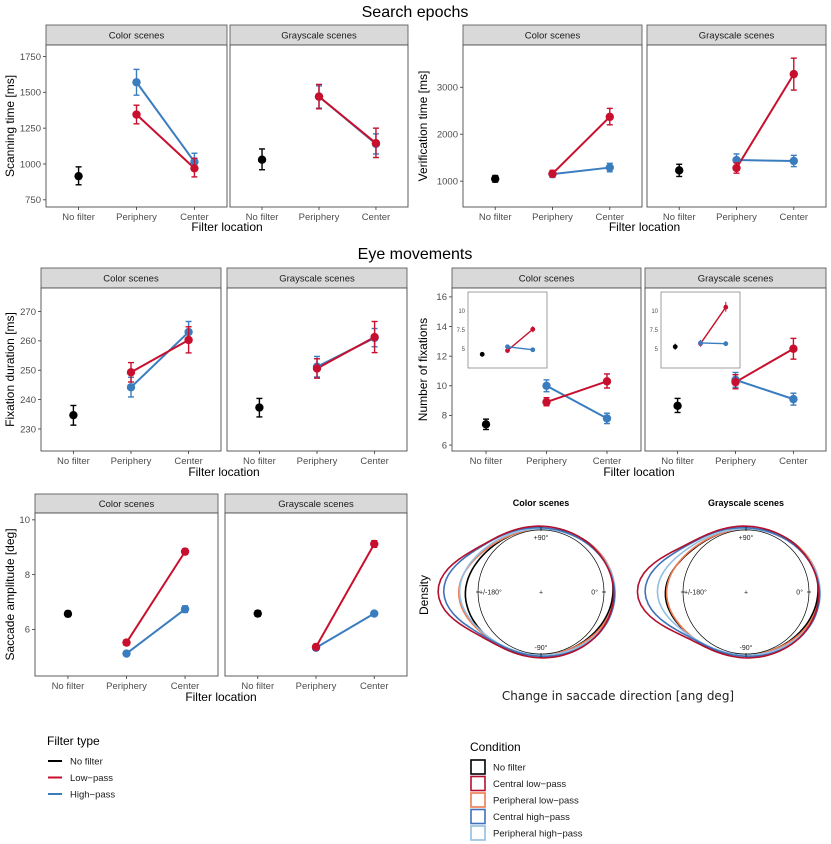 The width and height of the screenshot is (831, 844). What do you see at coordinates (695, 593) in the screenshot?
I see `angle-label-left: +/-180°` at bounding box center [695, 593].